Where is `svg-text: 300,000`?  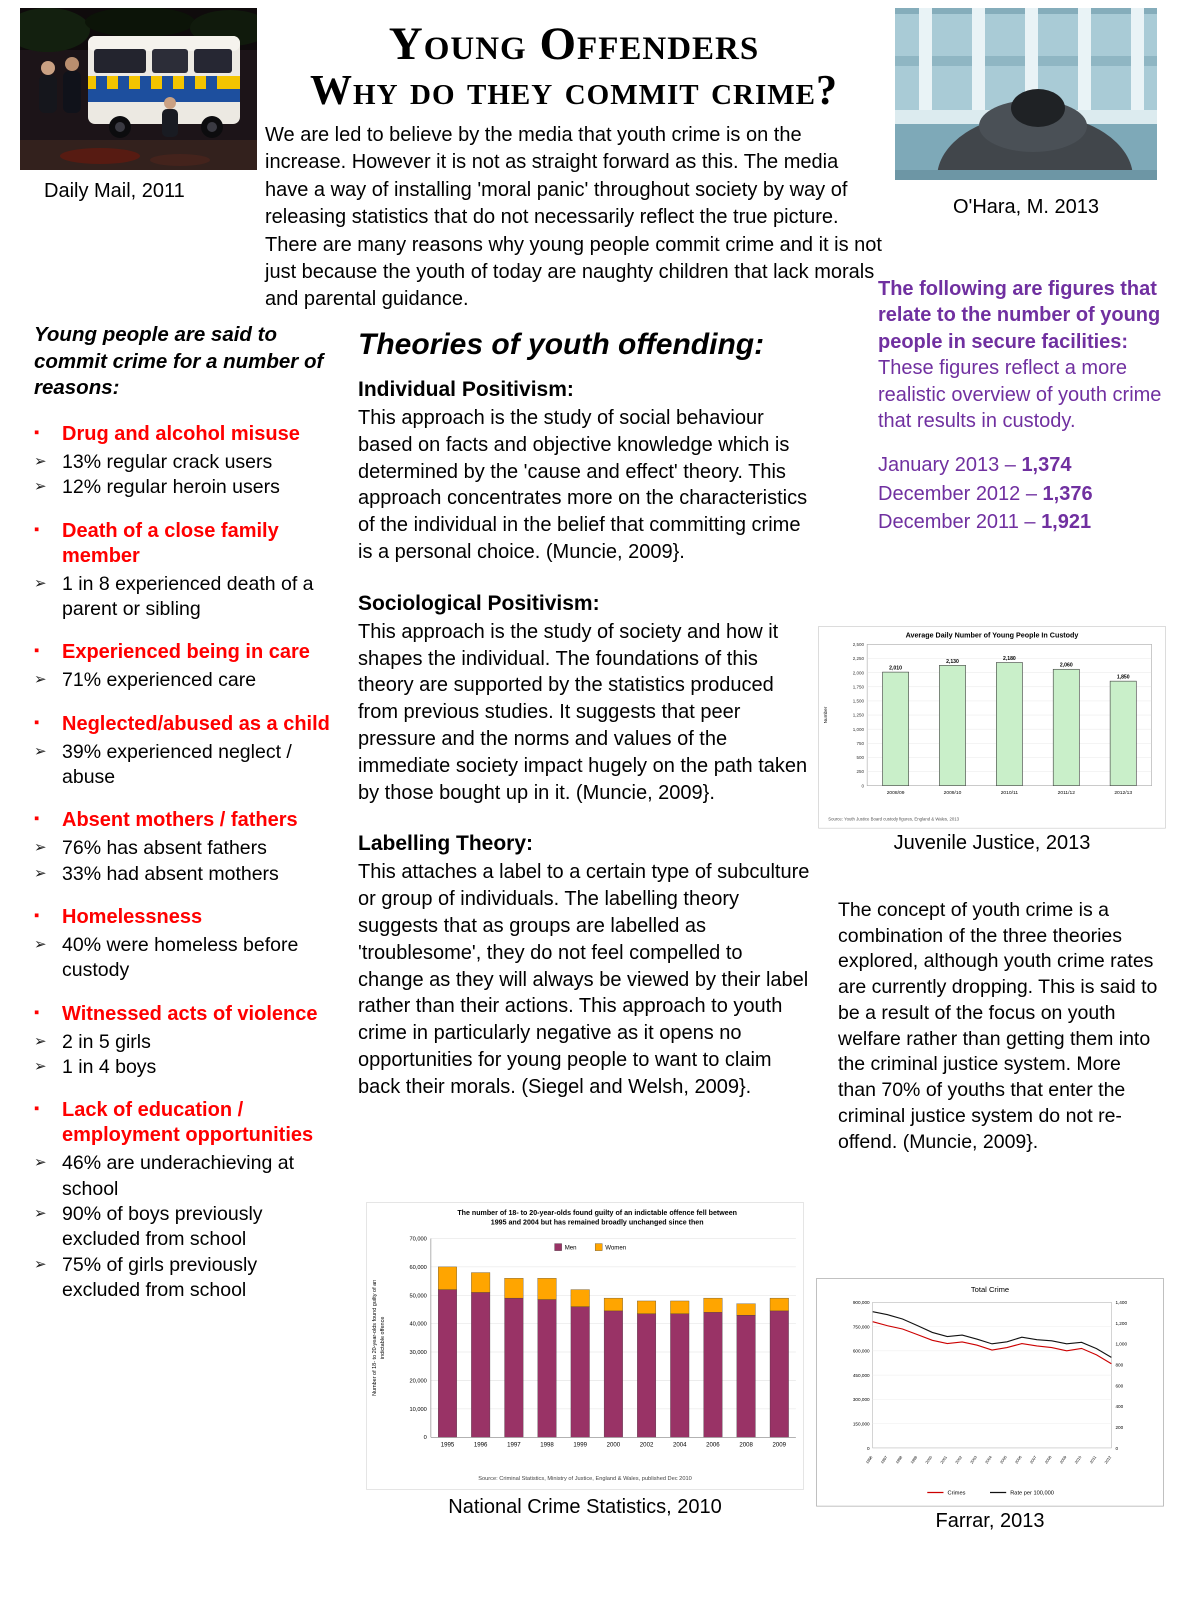 svg-text: 300,000 is located at coordinates (861, 1399).